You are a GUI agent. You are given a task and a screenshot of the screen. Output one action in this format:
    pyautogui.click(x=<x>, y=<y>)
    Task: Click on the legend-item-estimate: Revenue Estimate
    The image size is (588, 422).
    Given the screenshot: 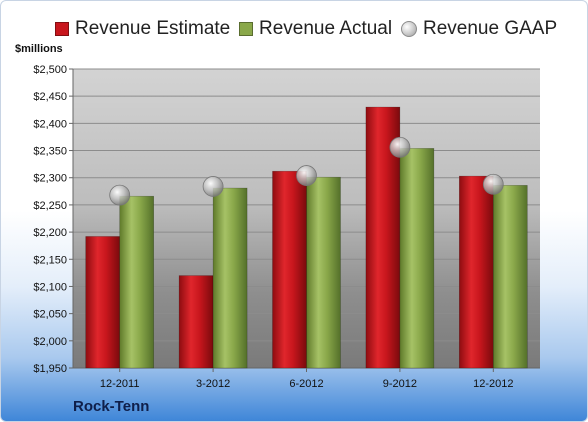 What is the action you would take?
    pyautogui.click(x=142, y=29)
    